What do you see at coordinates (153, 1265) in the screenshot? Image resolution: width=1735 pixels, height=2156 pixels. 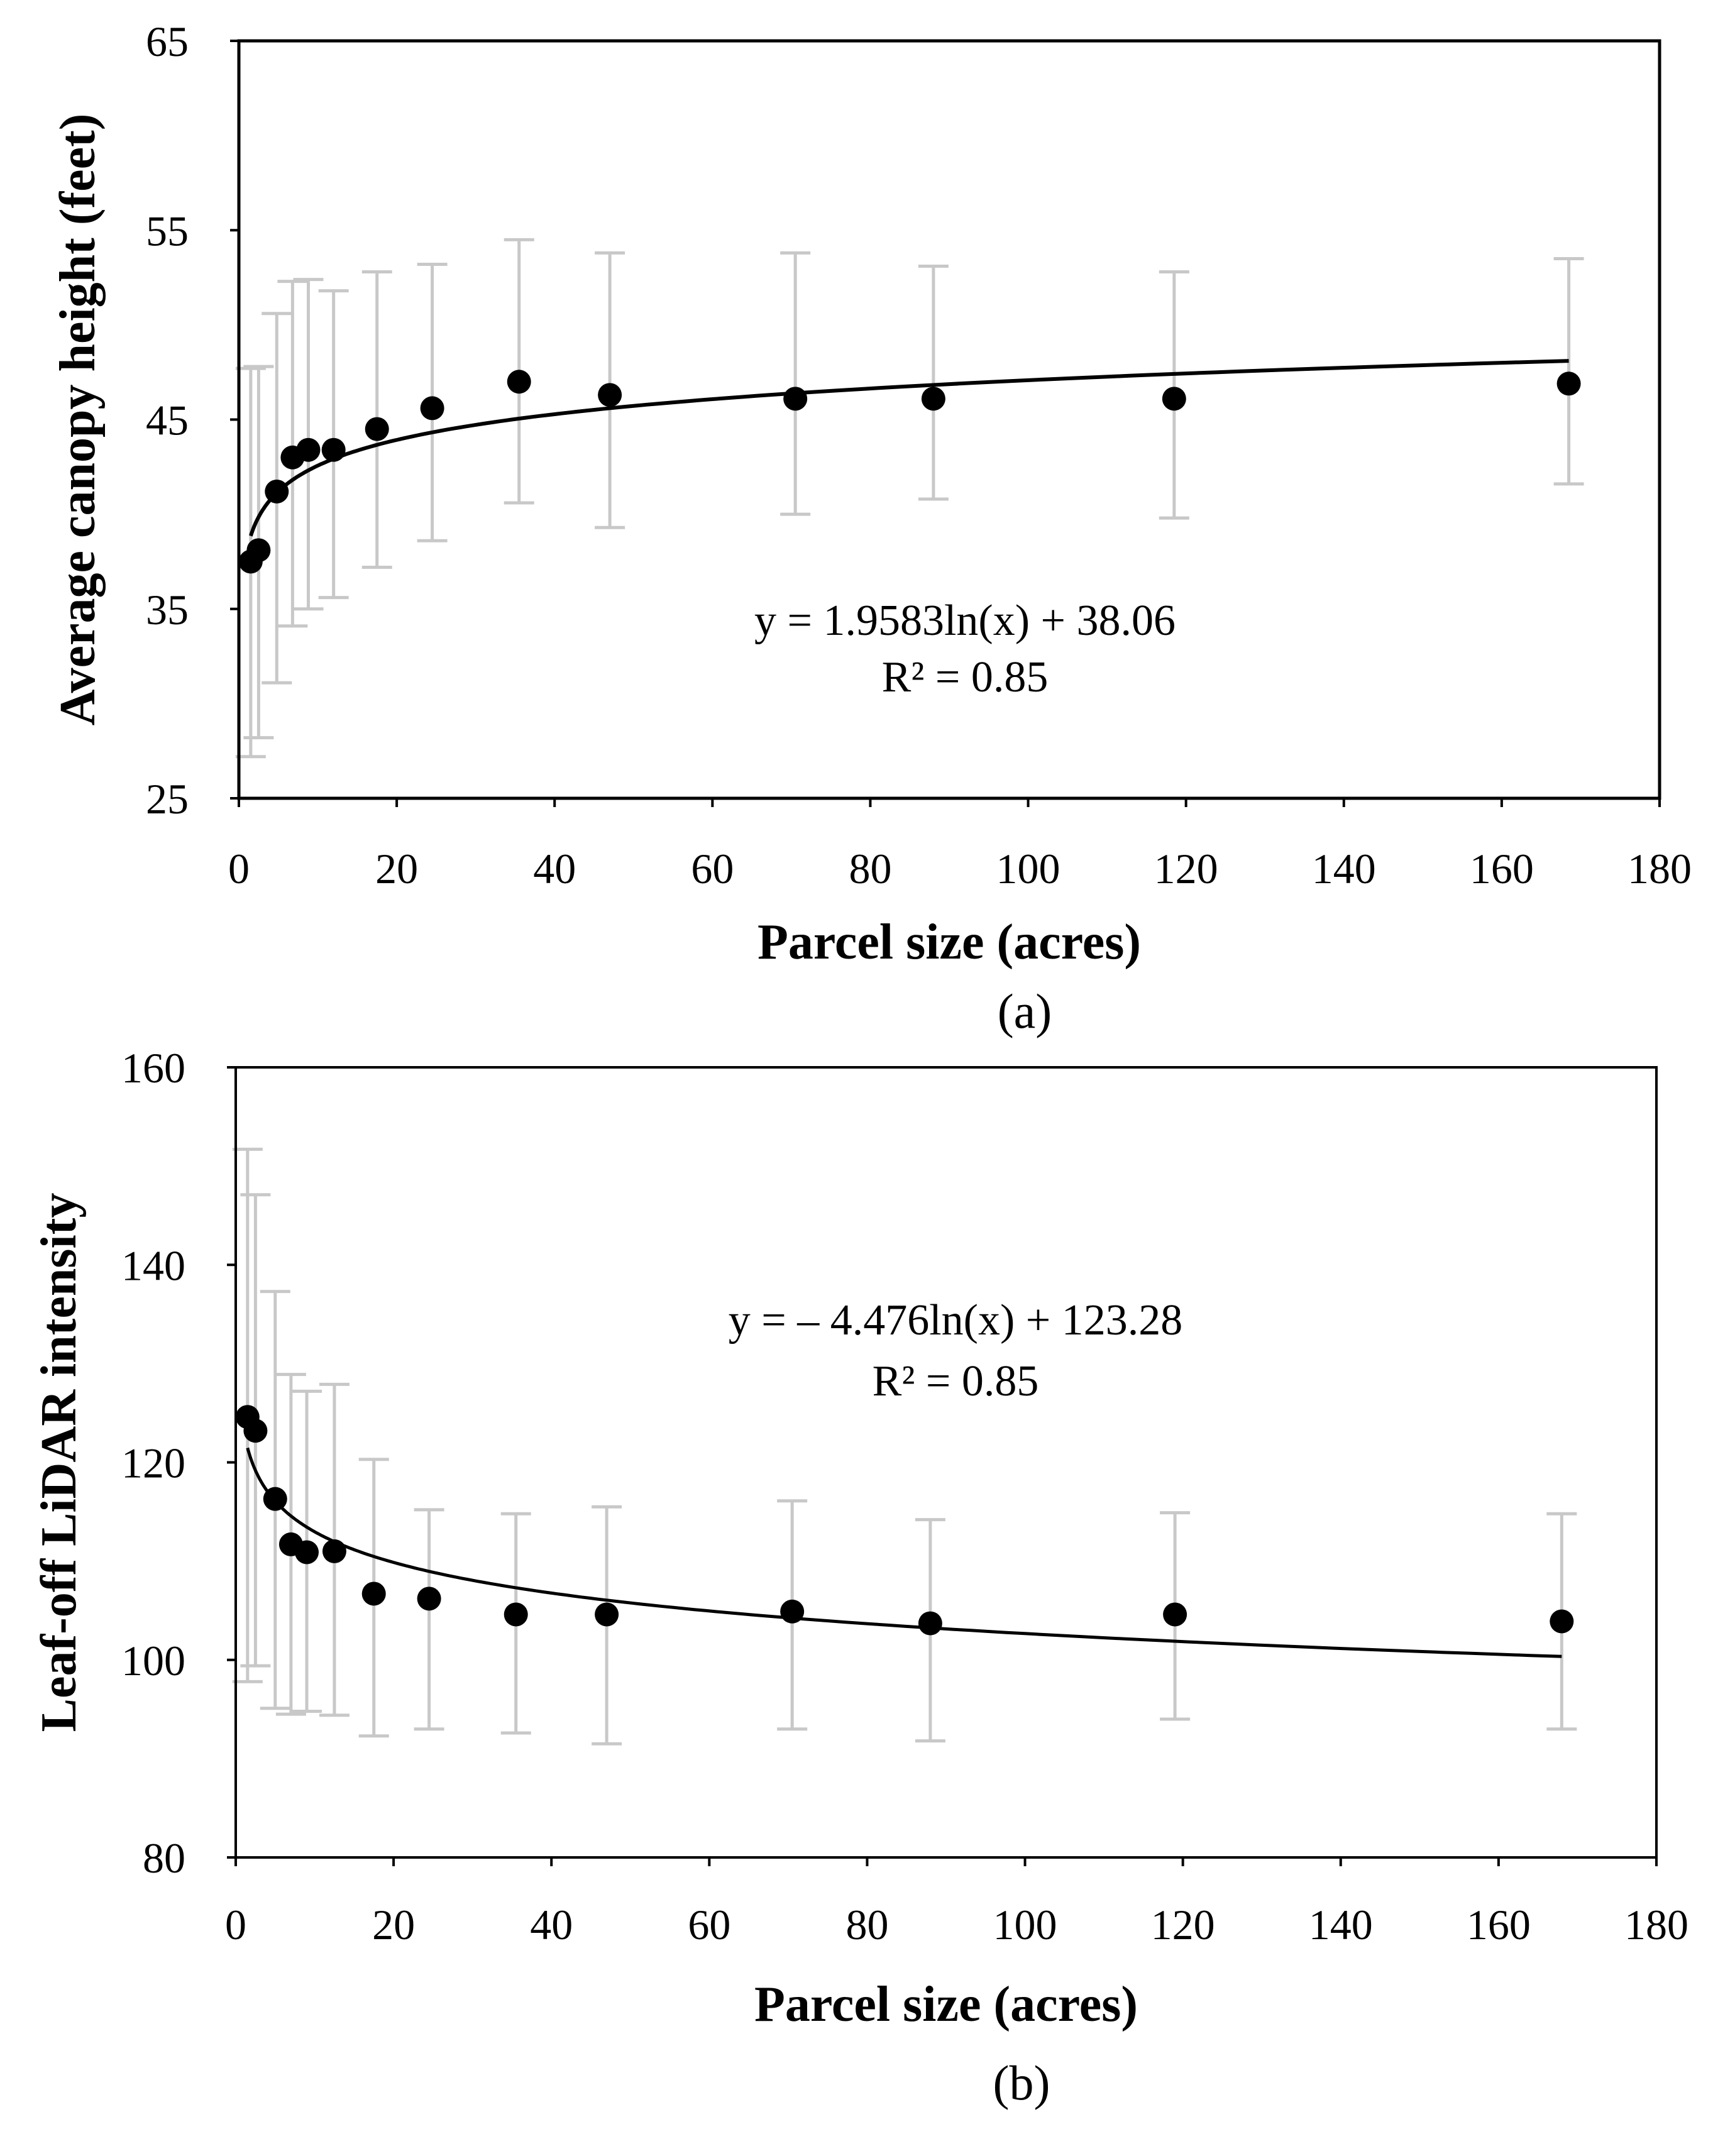 I see `y-tick-label-b: 140` at bounding box center [153, 1265].